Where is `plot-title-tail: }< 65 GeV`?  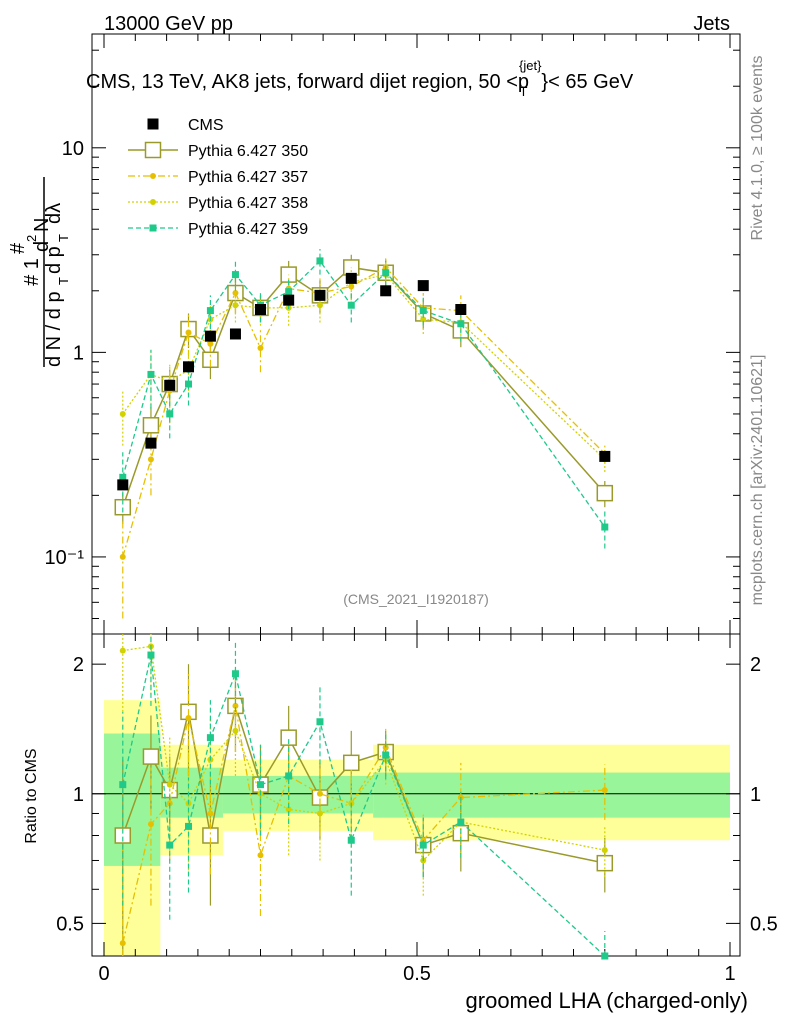
plot-title-tail: }< 65 GeV is located at coordinates (587, 82).